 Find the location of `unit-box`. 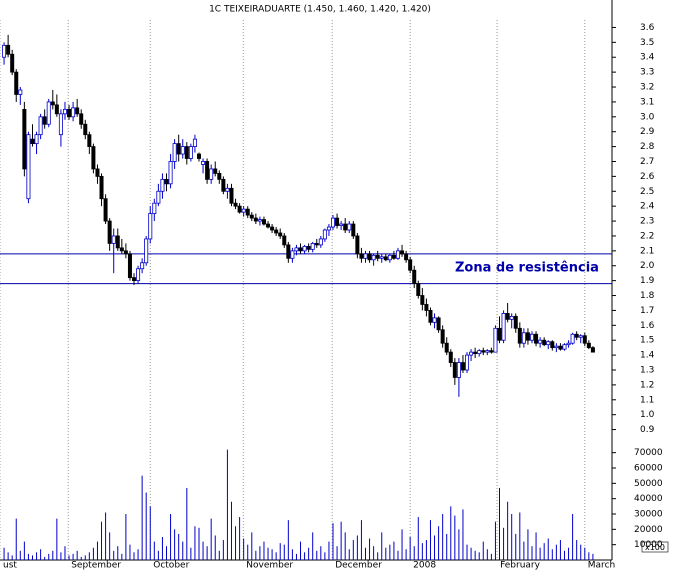

unit-box is located at coordinates (655, 547).